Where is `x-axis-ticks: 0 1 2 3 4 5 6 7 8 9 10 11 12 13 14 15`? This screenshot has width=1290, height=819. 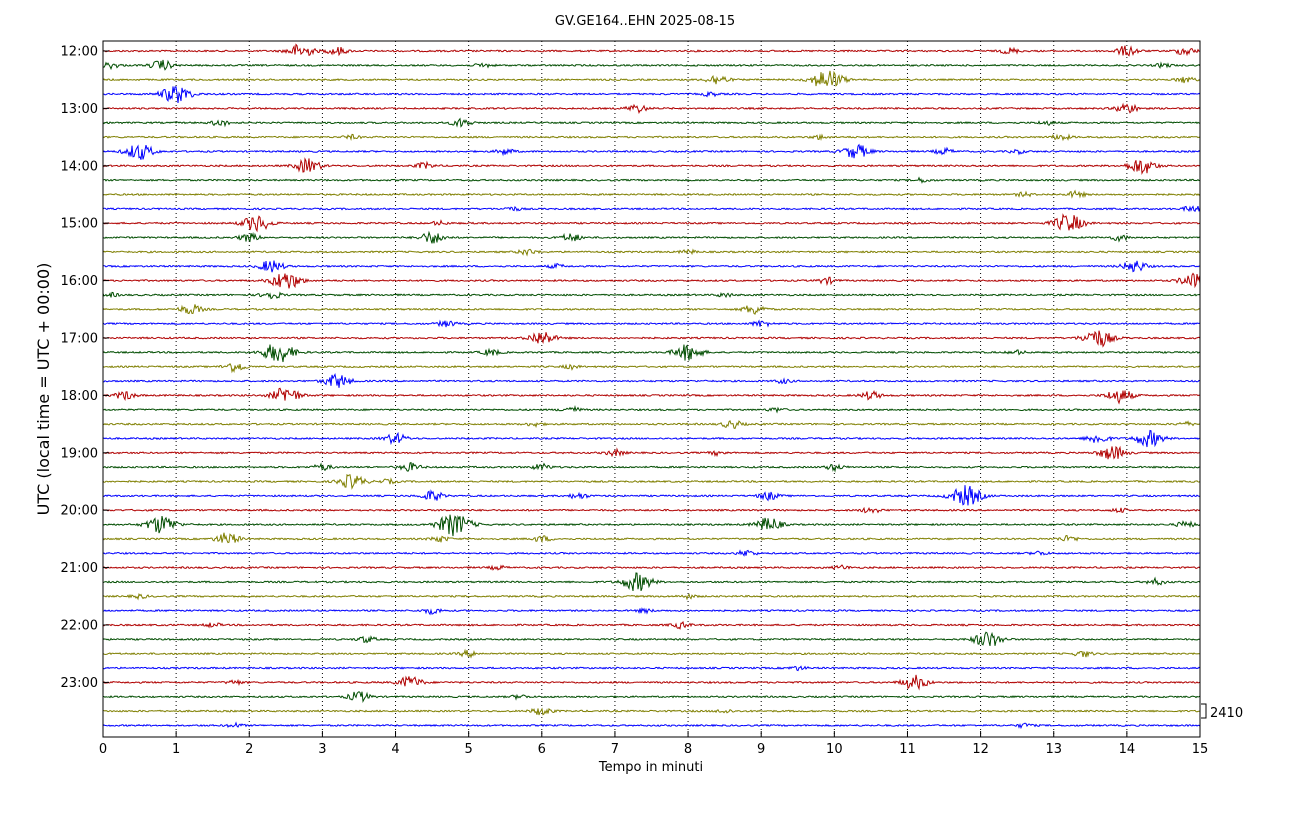 x-axis-ticks: 0 1 2 3 4 5 6 7 8 9 10 11 12 13 14 15 is located at coordinates (653, 744).